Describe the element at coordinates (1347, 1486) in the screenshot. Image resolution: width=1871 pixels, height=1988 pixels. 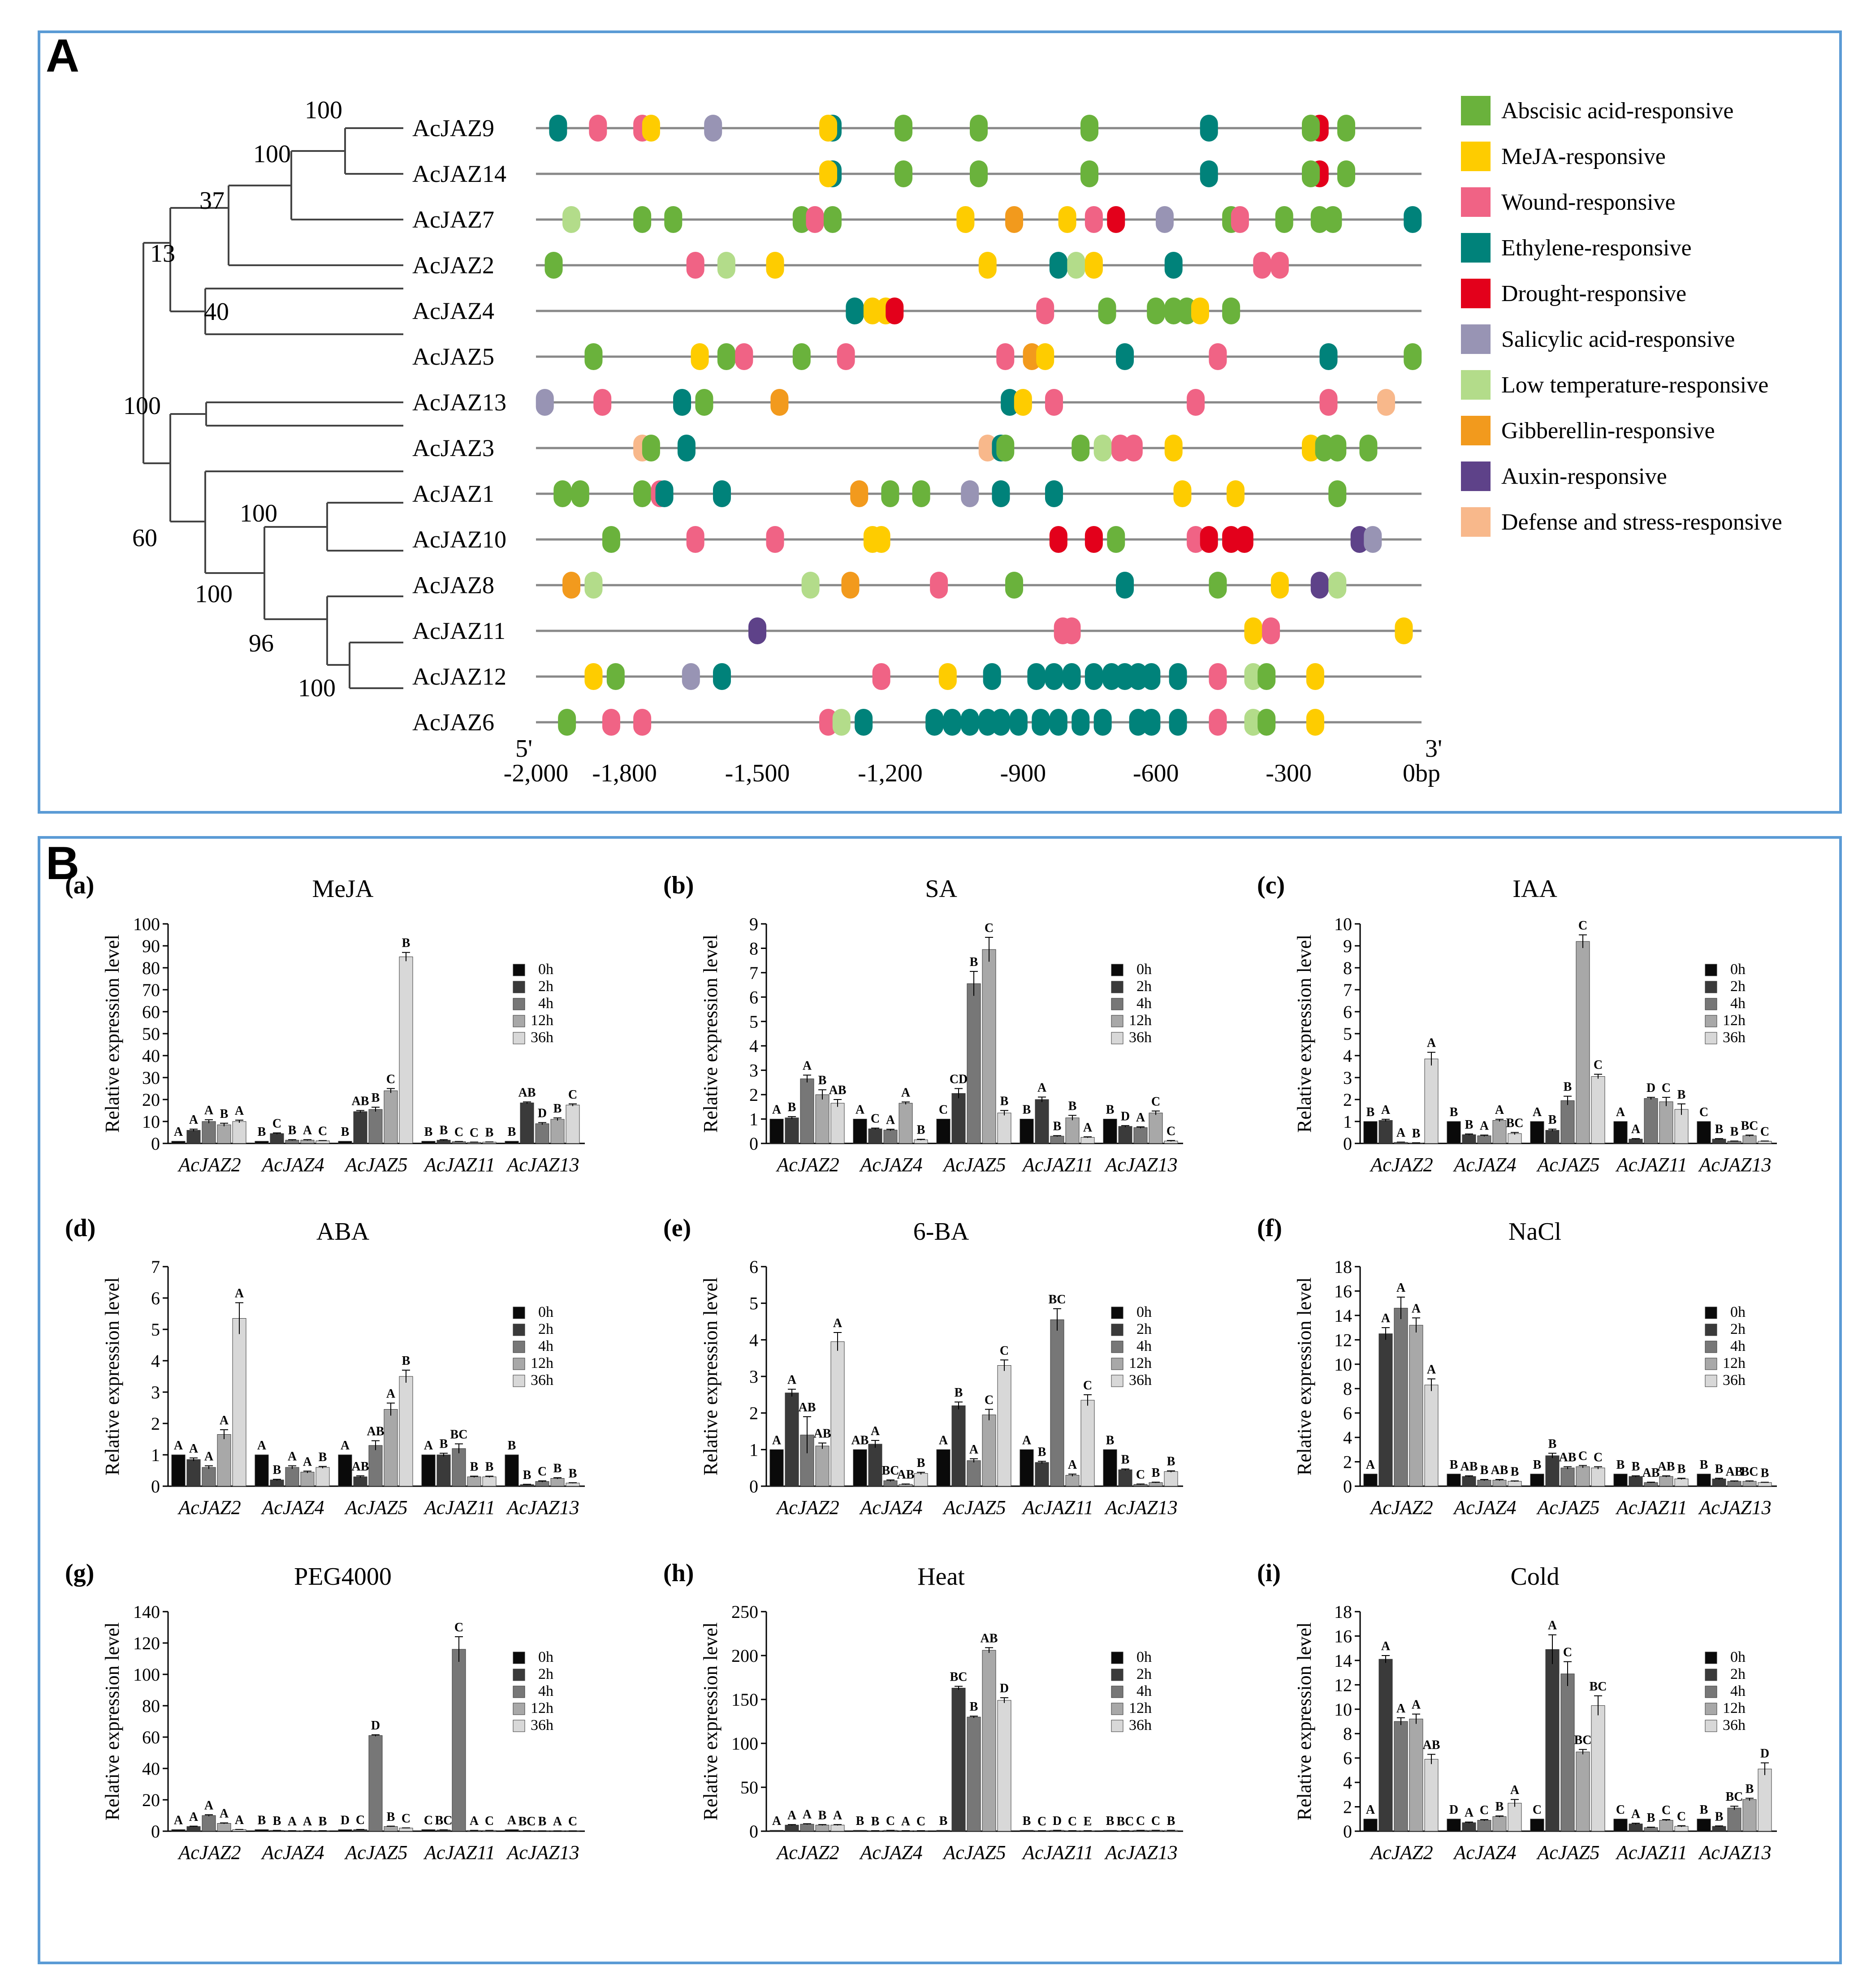
I see `y-tick-label: 0` at that location.